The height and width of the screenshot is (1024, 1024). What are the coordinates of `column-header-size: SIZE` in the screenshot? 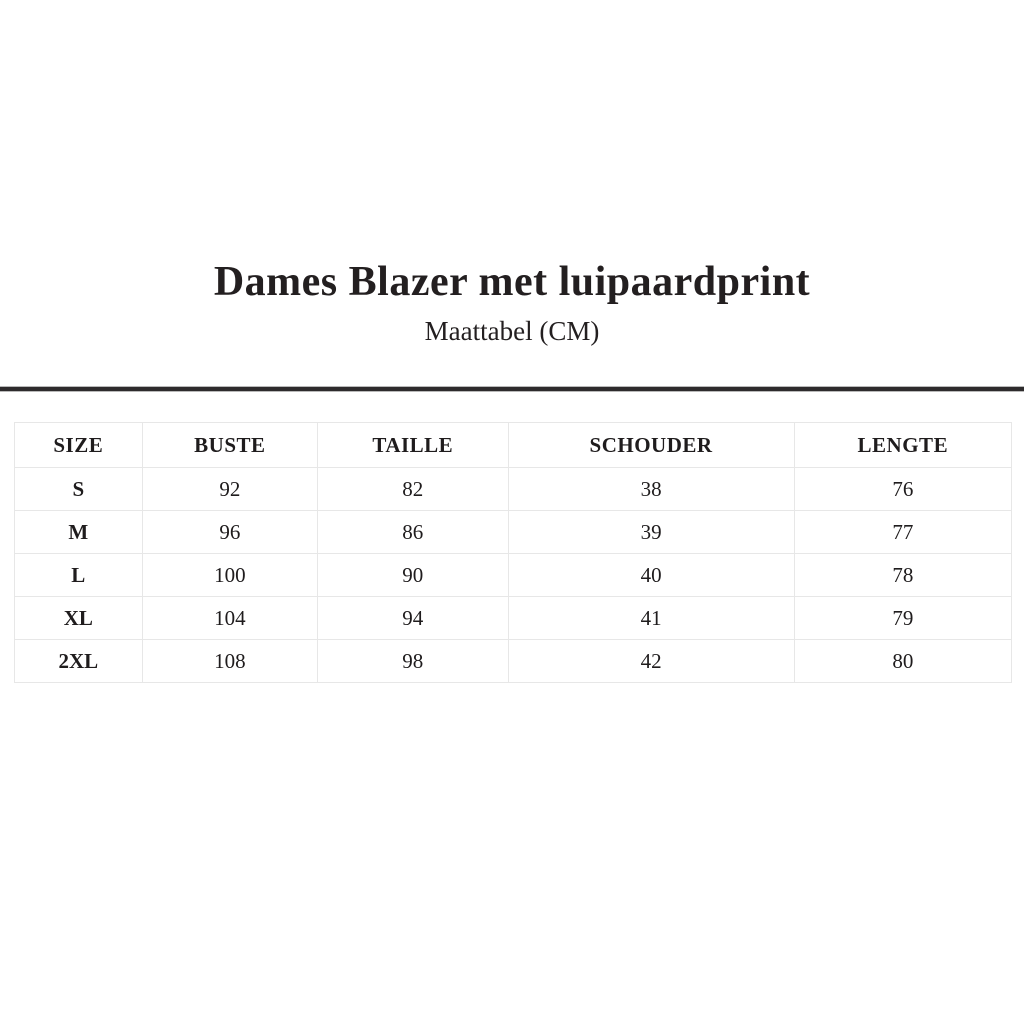 It's located at (78, 445).